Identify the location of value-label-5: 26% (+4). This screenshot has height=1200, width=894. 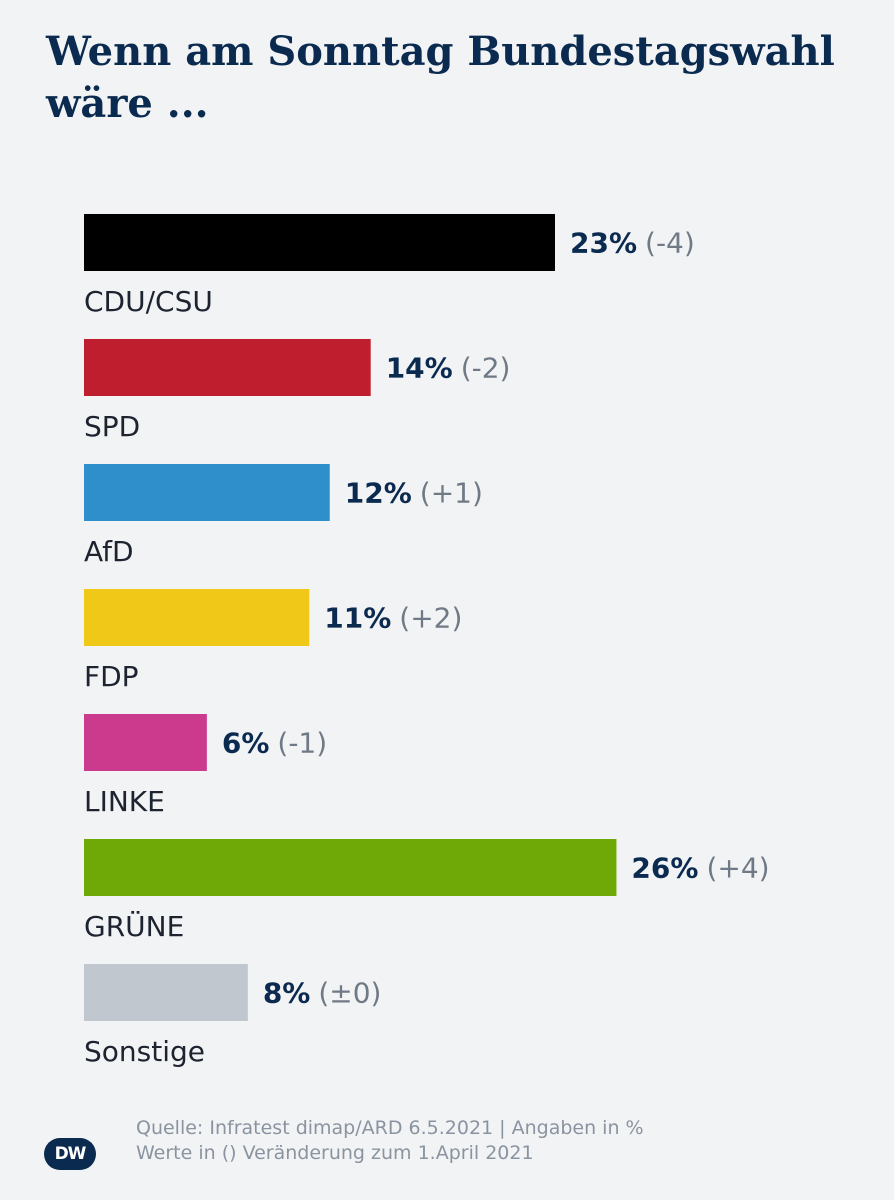
(700, 868).